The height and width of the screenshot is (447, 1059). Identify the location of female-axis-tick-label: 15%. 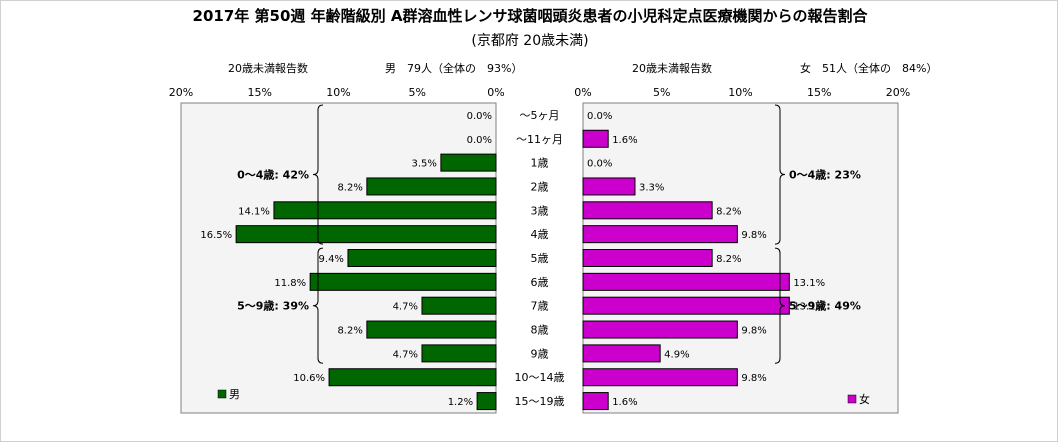
(819, 92).